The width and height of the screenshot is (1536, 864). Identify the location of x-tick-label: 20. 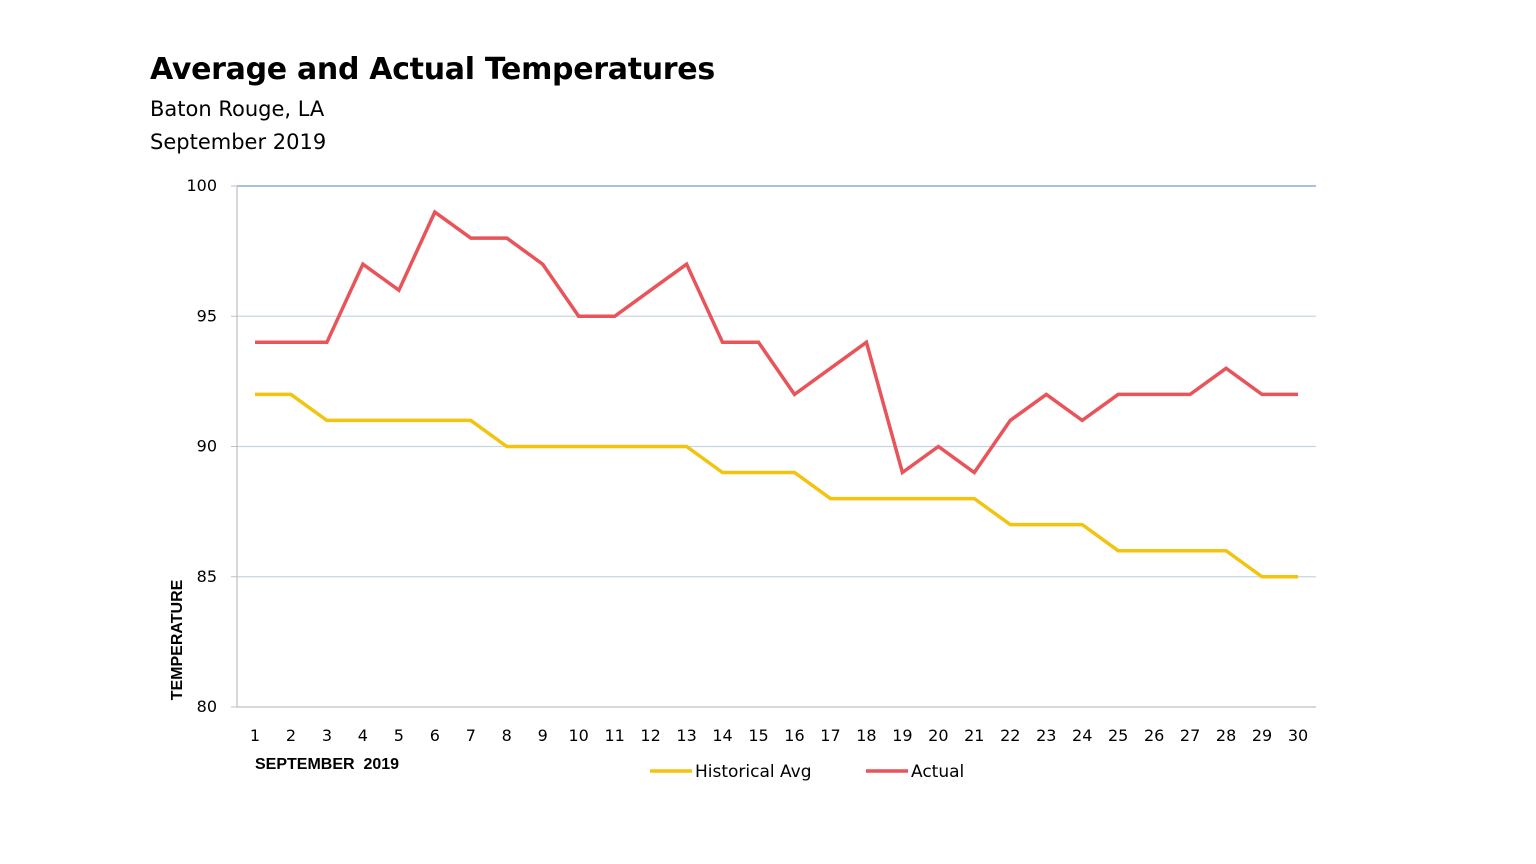
(938, 735).